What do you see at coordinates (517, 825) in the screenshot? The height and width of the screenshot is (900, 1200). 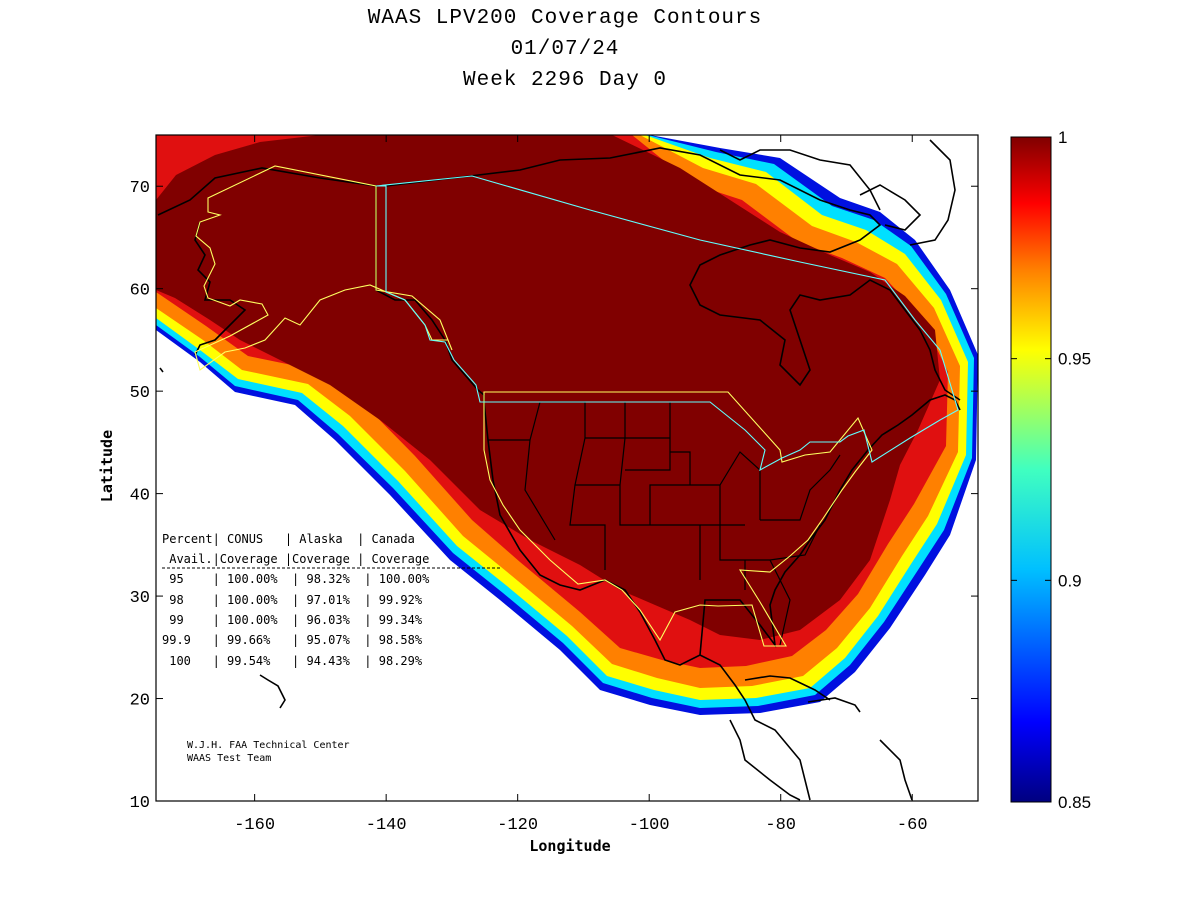 I see `x-tick-label: -120` at bounding box center [517, 825].